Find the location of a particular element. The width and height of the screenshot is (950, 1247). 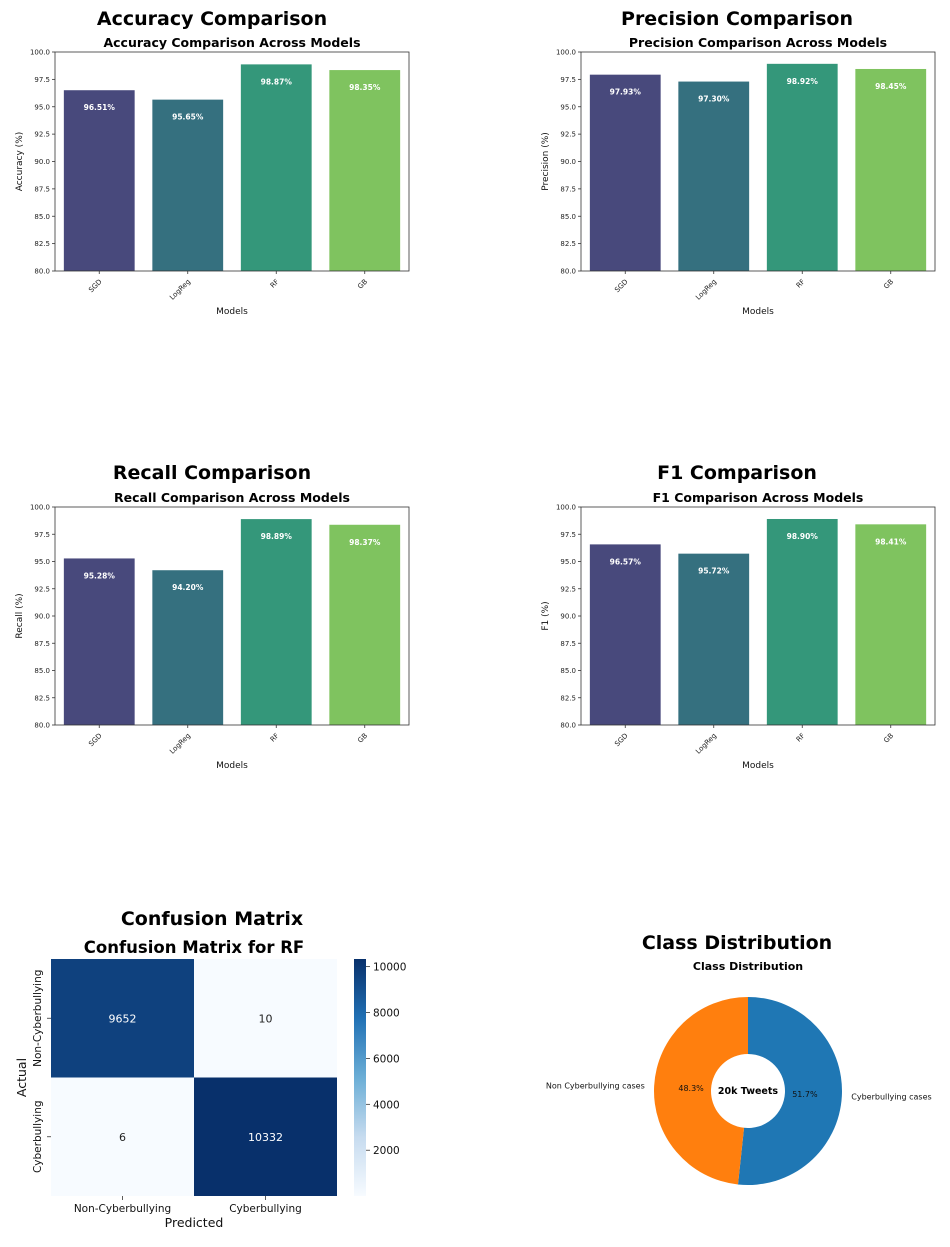

bar-value-label: 95.72% is located at coordinates (714, 571).